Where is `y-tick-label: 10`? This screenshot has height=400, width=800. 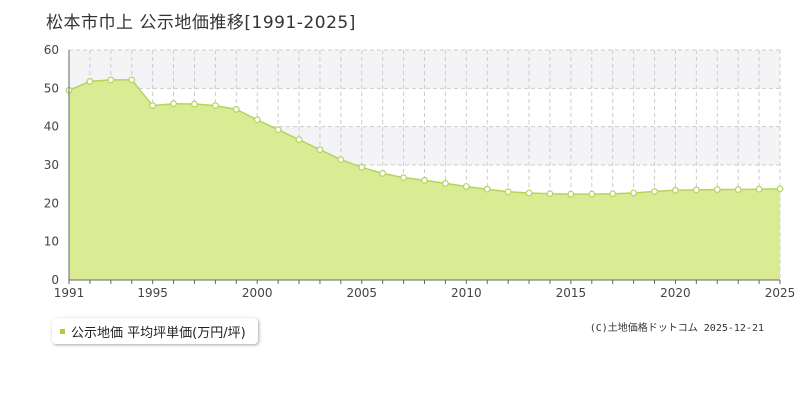 y-tick-label: 10 is located at coordinates (51, 242).